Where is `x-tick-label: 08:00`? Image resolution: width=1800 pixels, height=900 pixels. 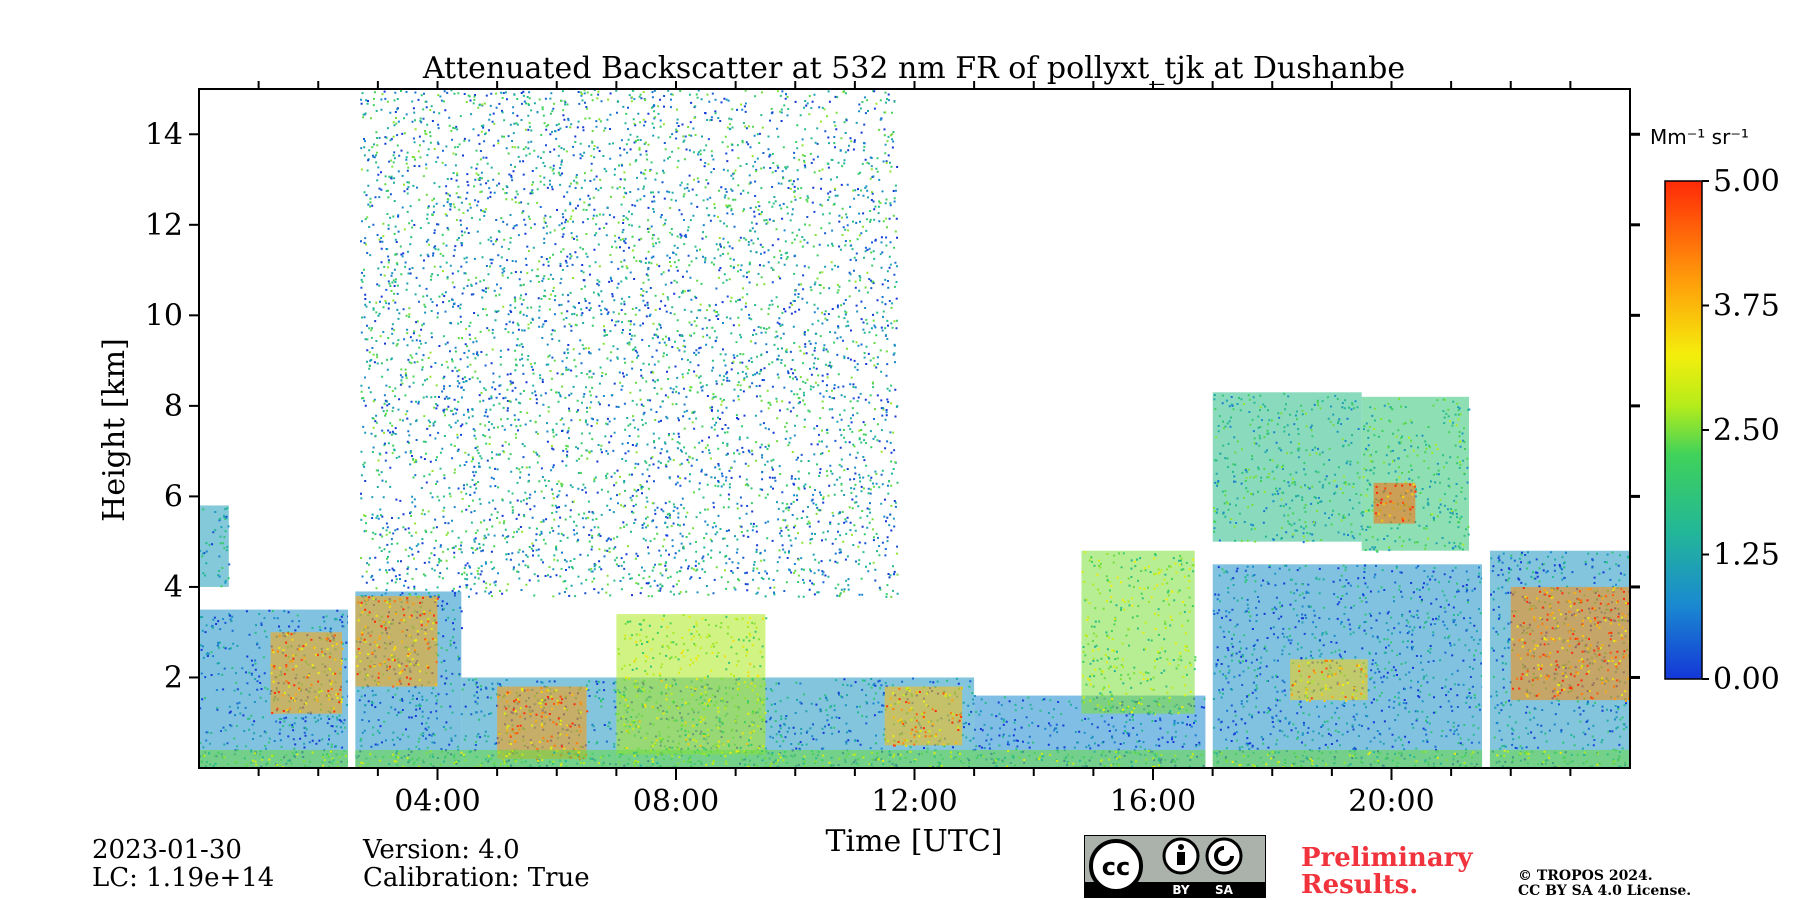
x-tick-label: 08:00 is located at coordinates (676, 801).